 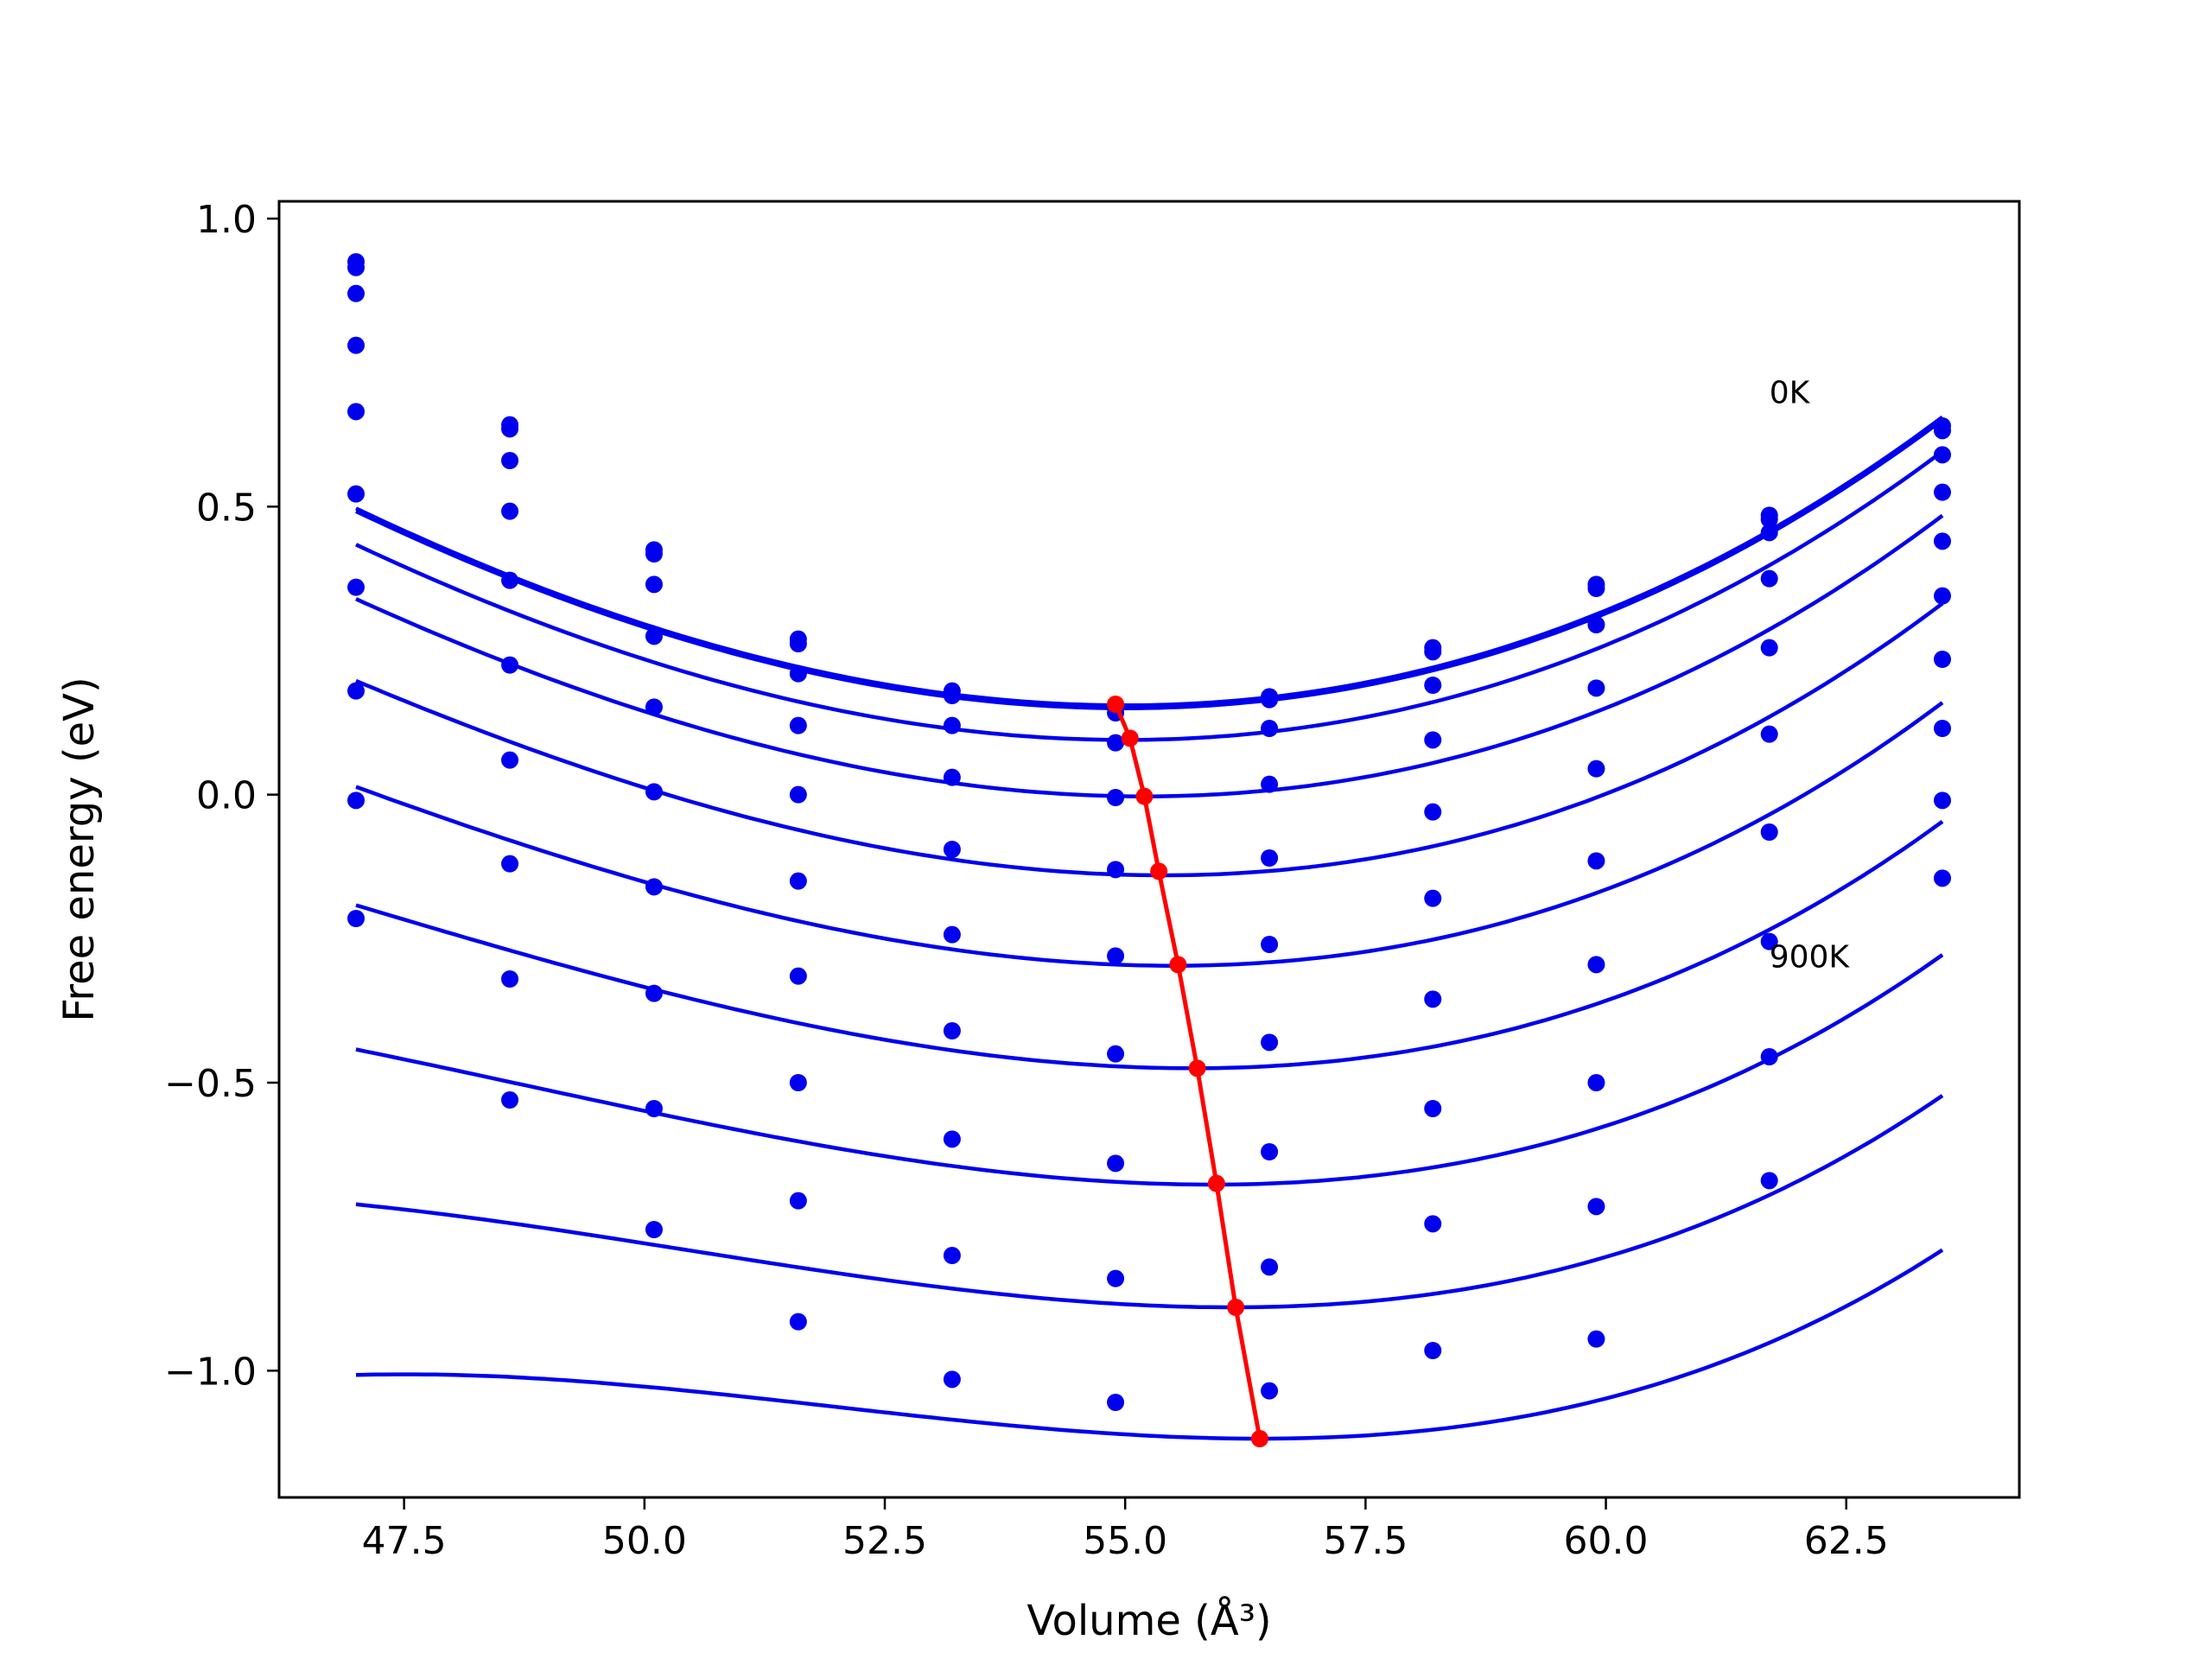 What do you see at coordinates (1125, 1541) in the screenshot?
I see `x-tick-label: 55.0` at bounding box center [1125, 1541].